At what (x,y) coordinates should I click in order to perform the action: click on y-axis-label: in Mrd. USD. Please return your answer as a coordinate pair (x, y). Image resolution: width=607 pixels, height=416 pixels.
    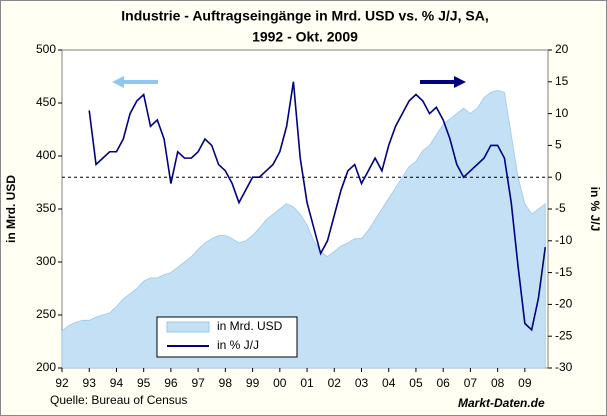
    Looking at the image, I should click on (11, 209).